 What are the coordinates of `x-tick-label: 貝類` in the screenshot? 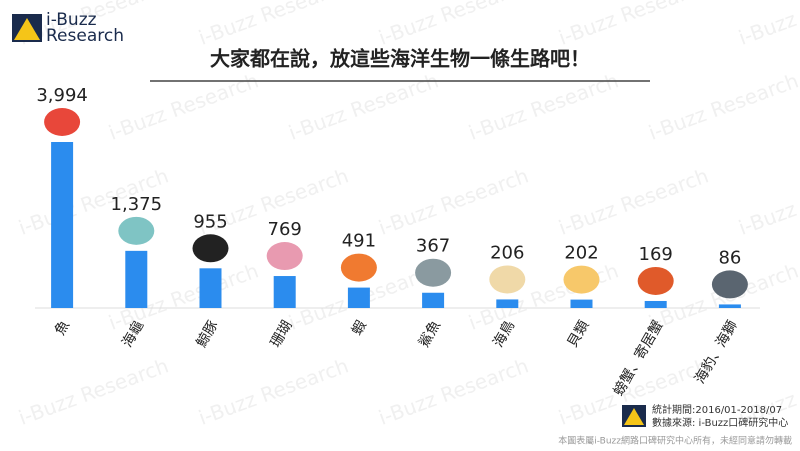 It's located at (579, 334).